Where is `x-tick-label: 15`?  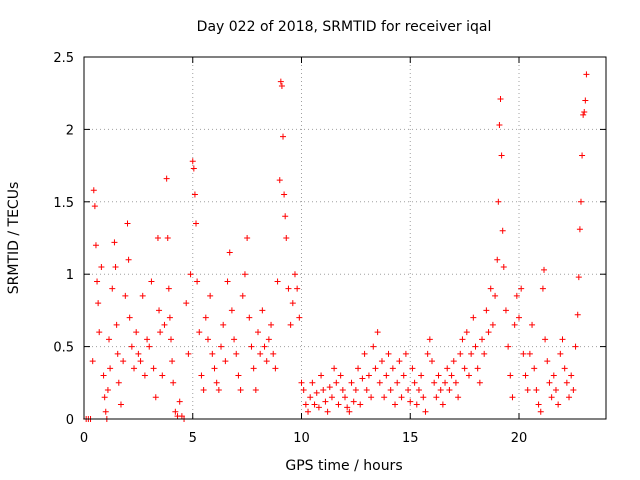
x-tick-label: 15 is located at coordinates (410, 438).